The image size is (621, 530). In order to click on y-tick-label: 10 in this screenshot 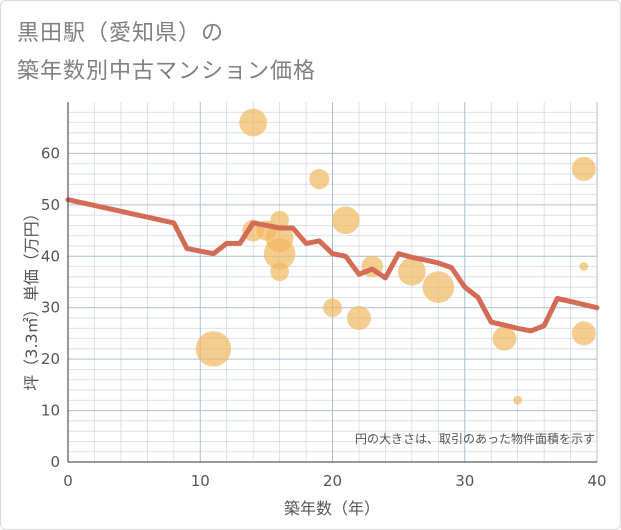, I will do `click(50, 411)`.